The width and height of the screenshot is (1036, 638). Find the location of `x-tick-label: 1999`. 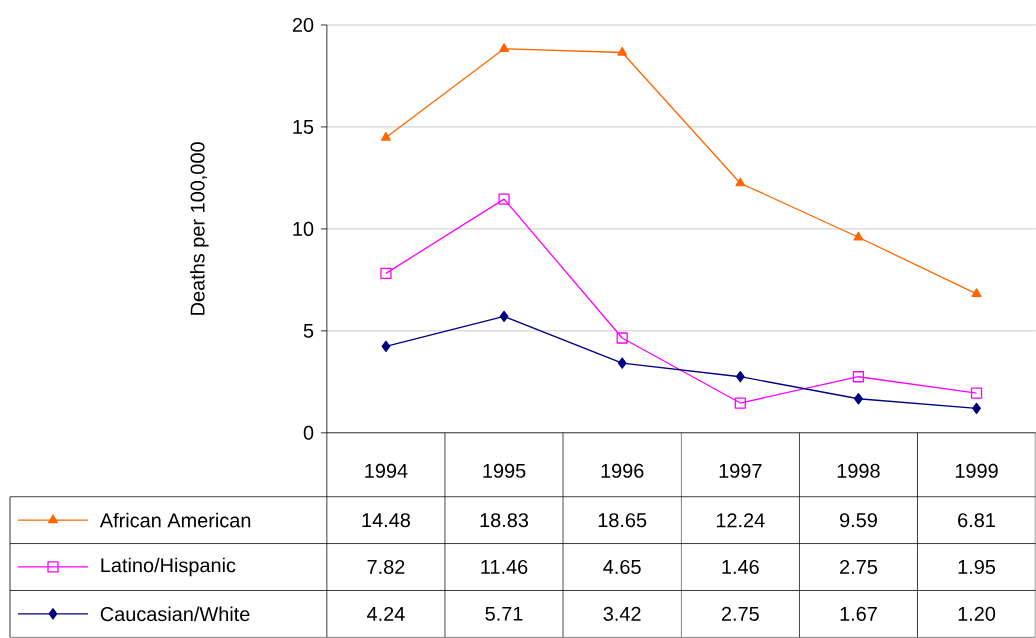

x-tick-label: 1999 is located at coordinates (976, 470).